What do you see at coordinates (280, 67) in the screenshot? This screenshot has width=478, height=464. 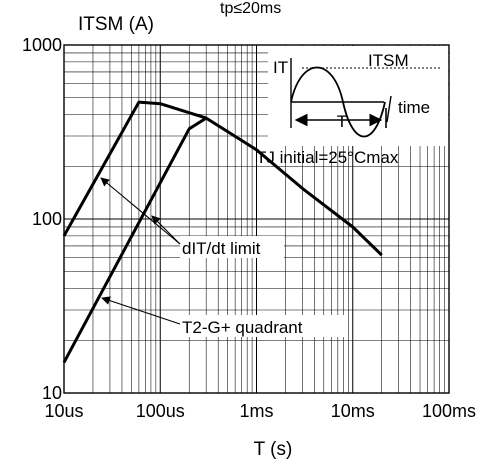 I see `inset-it-label: IT` at bounding box center [280, 67].